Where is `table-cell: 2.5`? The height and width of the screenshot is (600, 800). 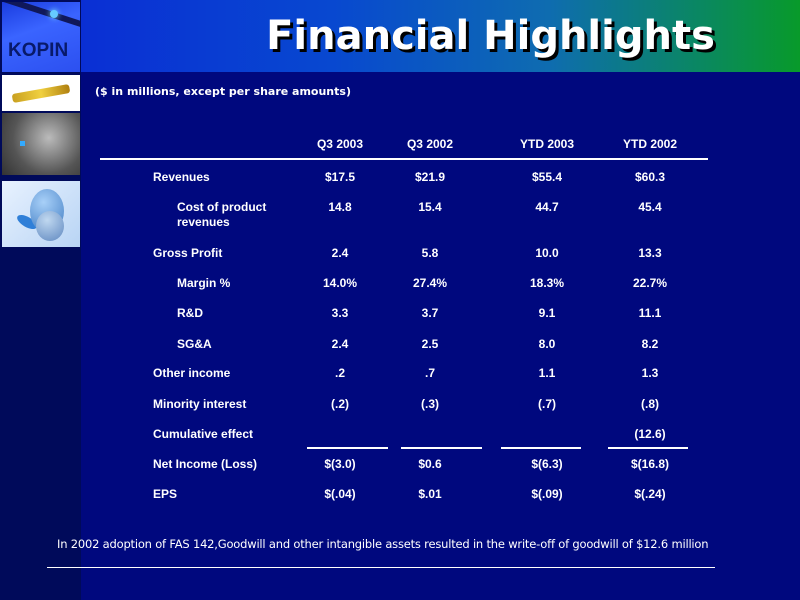
table-cell: 2.5 is located at coordinates (430, 344).